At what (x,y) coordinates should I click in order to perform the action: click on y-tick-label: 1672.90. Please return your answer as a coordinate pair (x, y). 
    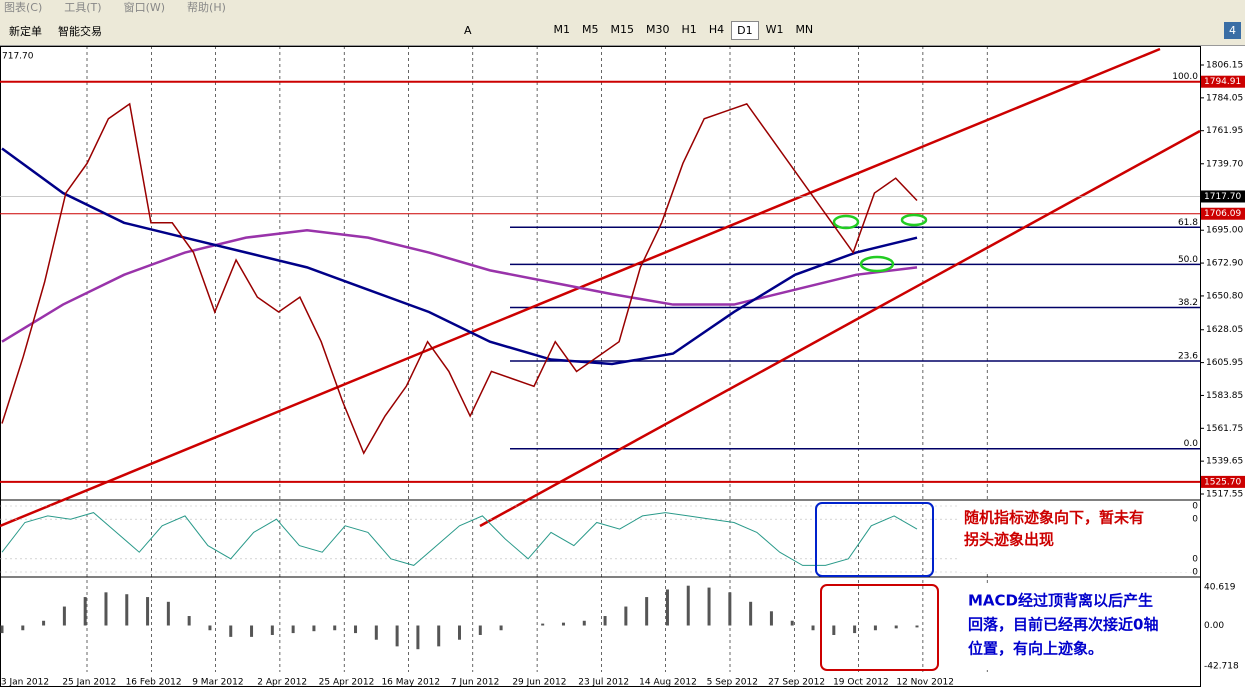
    Looking at the image, I should click on (1224, 264).